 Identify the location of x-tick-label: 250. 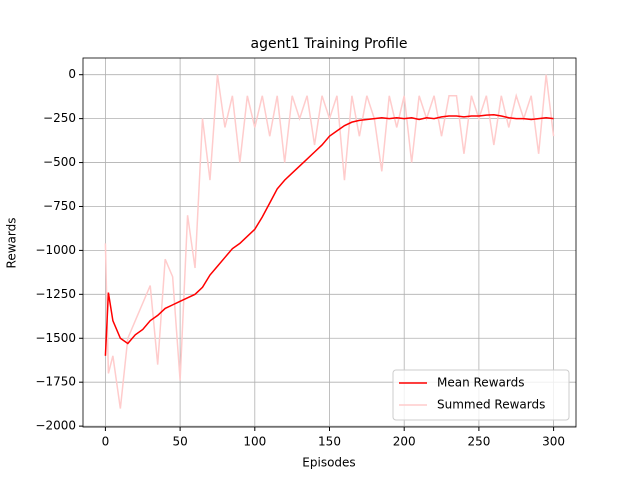
(478, 442).